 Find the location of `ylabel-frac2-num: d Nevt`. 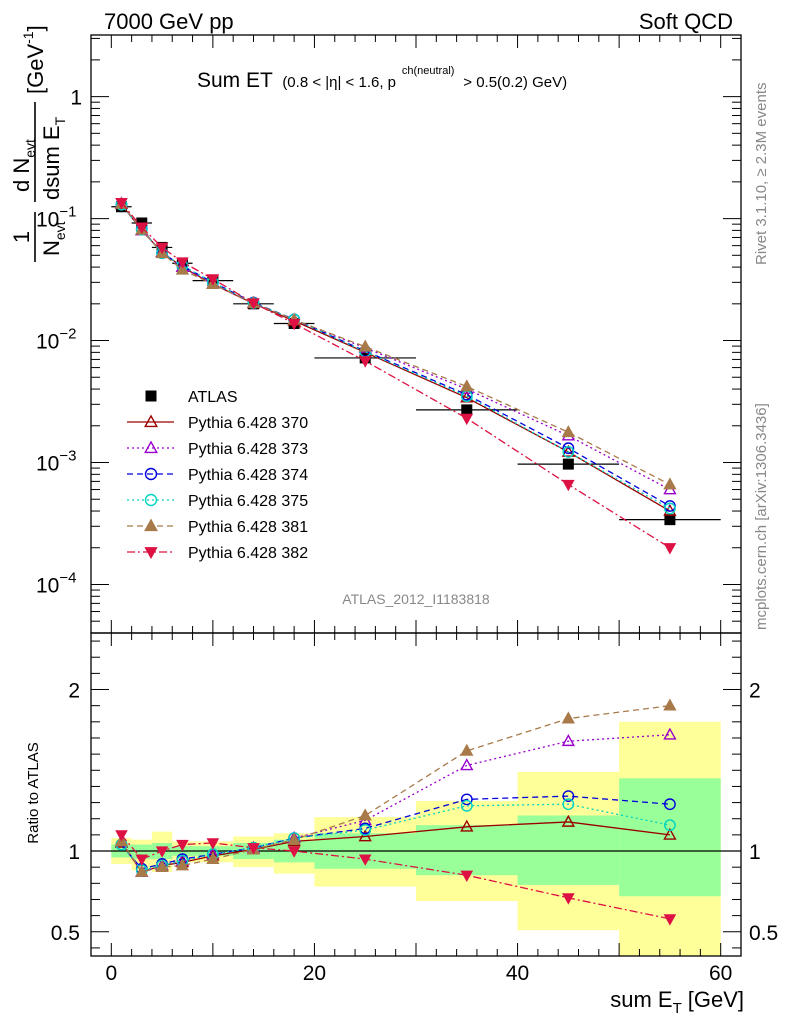

ylabel-frac2-num: d Nevt is located at coordinates (23, 165).